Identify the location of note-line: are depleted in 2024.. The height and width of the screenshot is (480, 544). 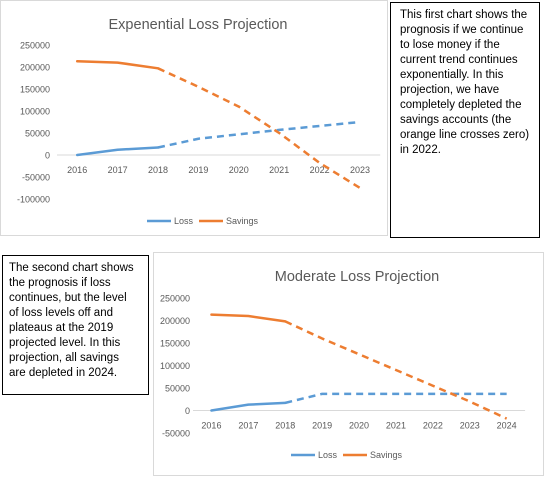
(63, 373).